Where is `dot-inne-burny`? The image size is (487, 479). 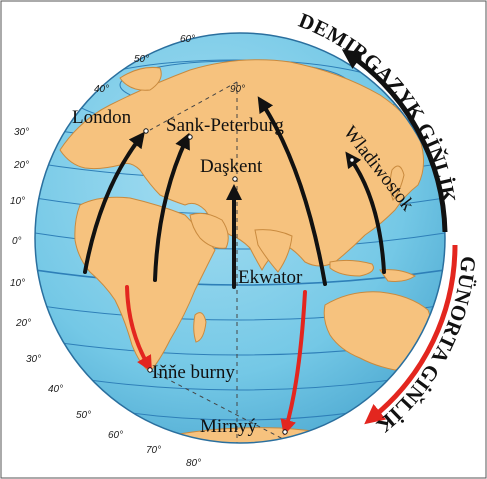 dot-inne-burny is located at coordinates (150, 370).